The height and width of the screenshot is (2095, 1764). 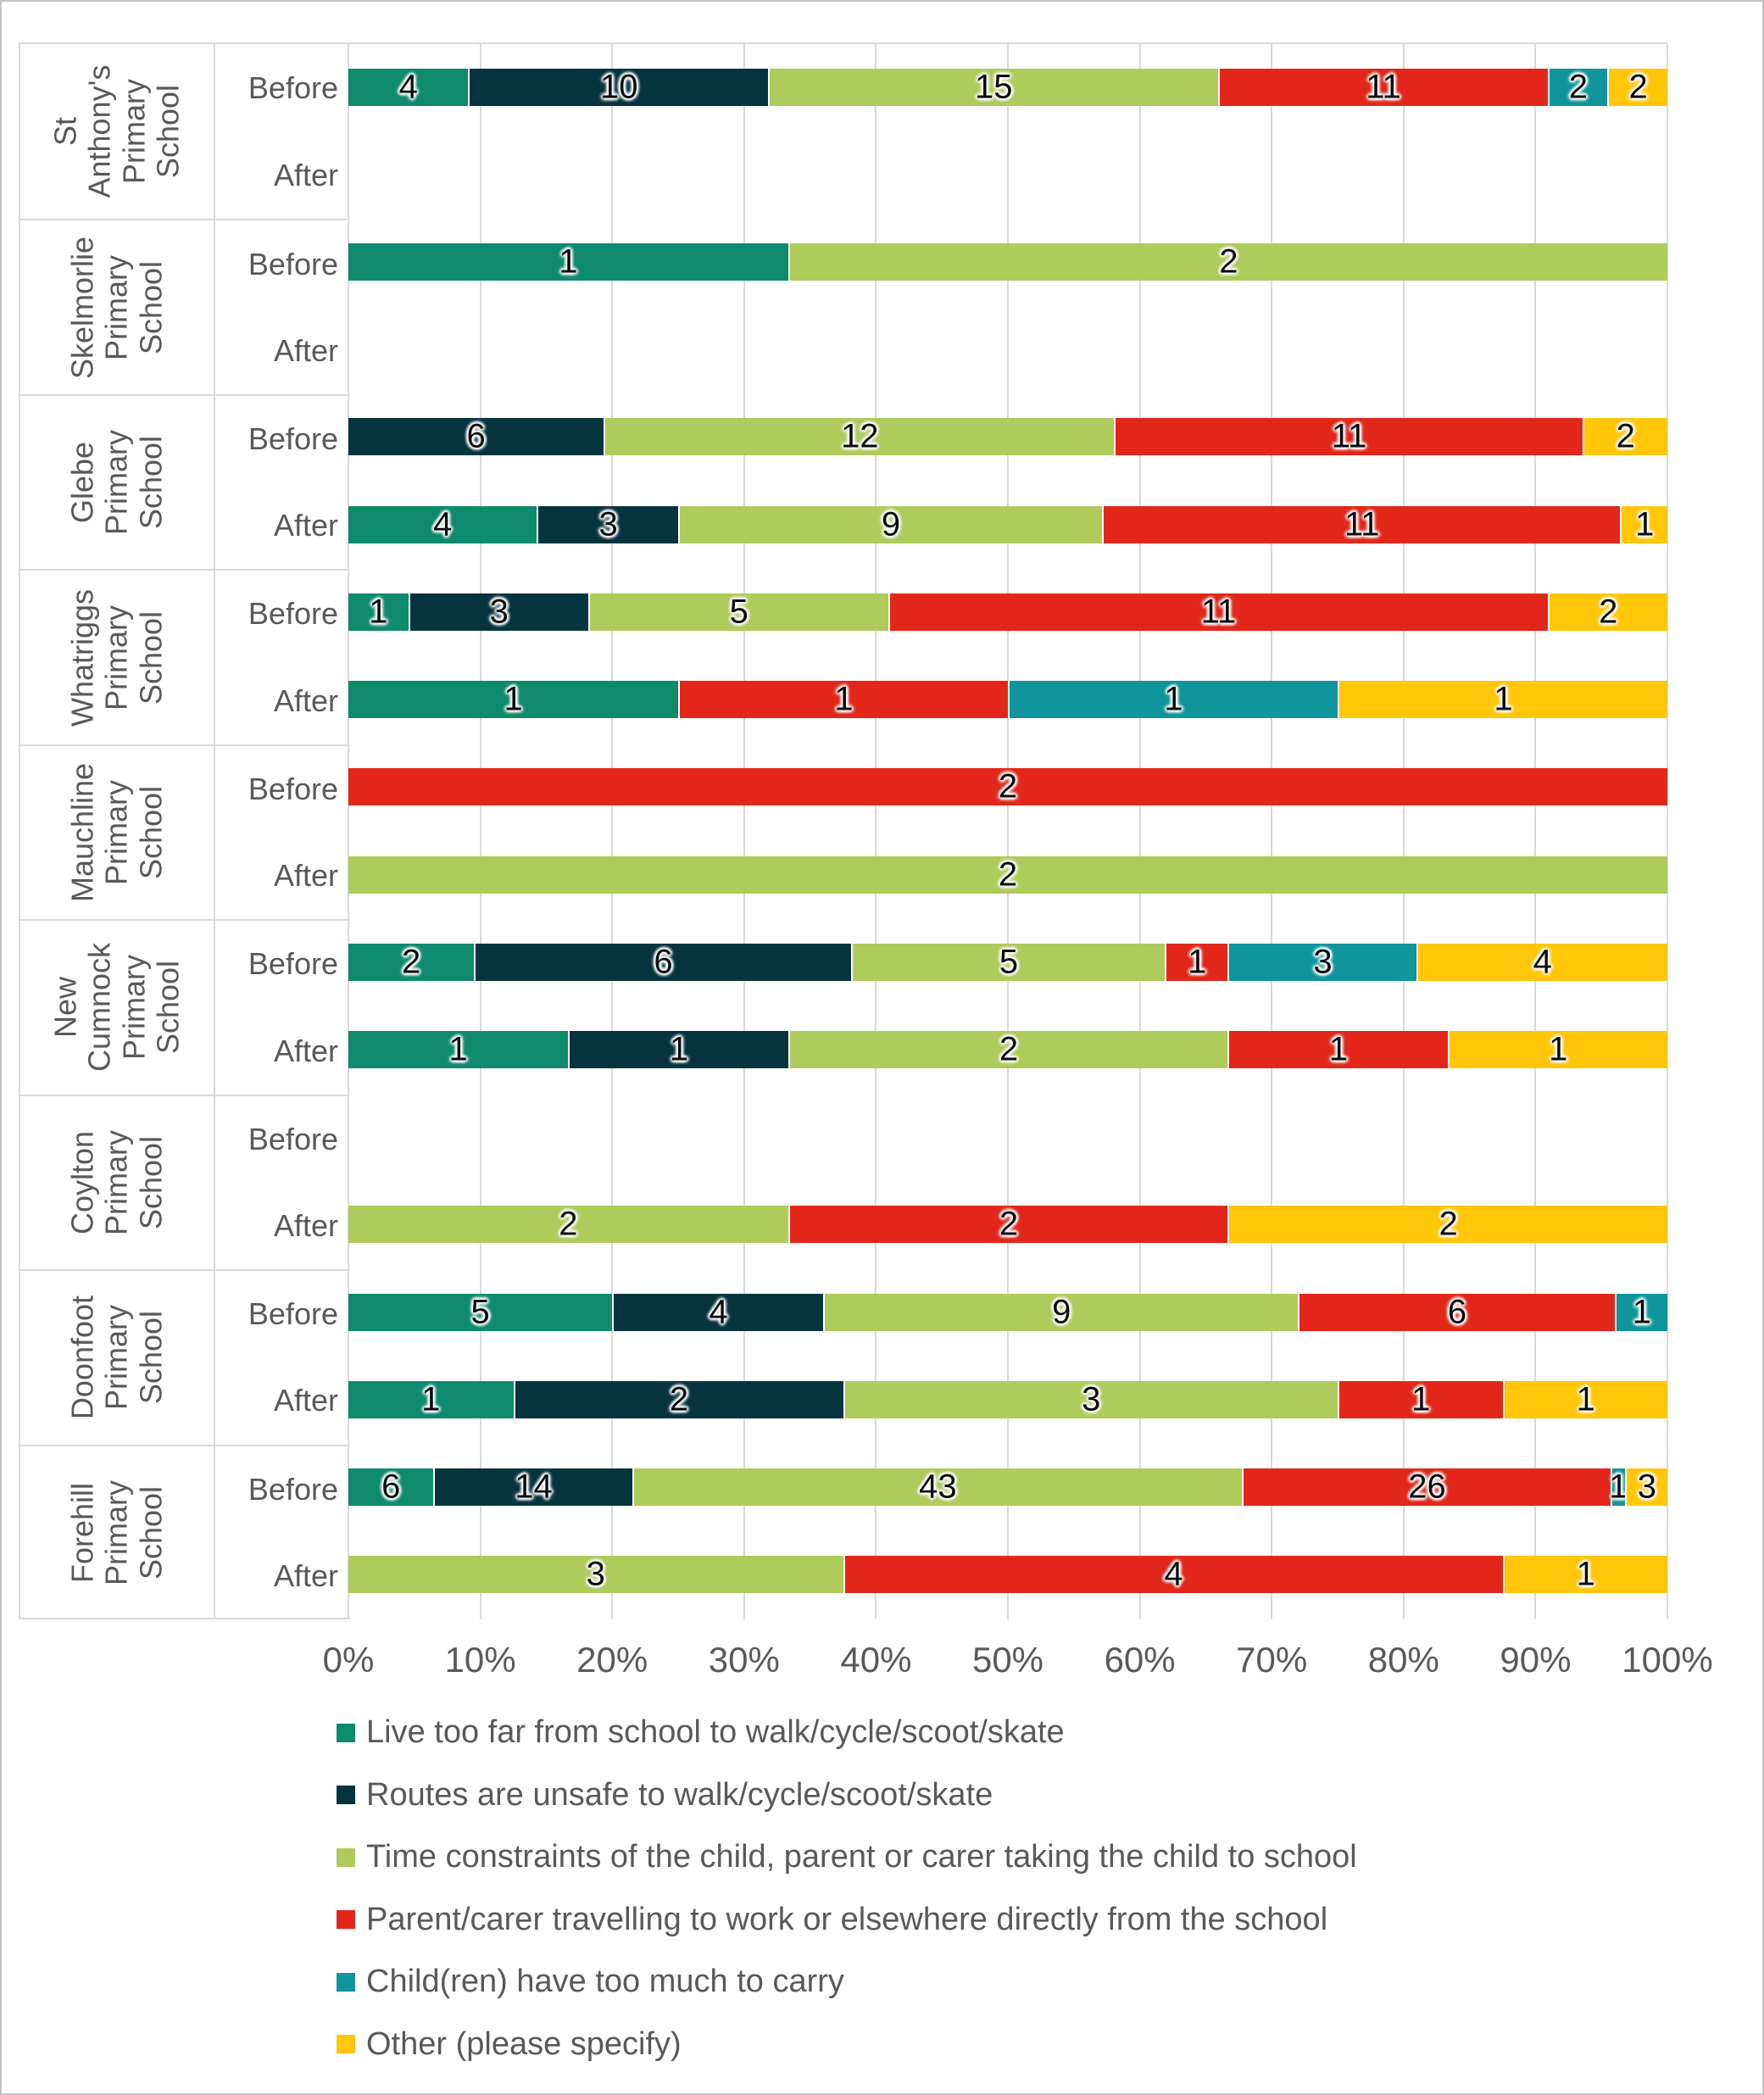 I want to click on school-label: Skelmorlie Primary School, so click(x=116, y=308).